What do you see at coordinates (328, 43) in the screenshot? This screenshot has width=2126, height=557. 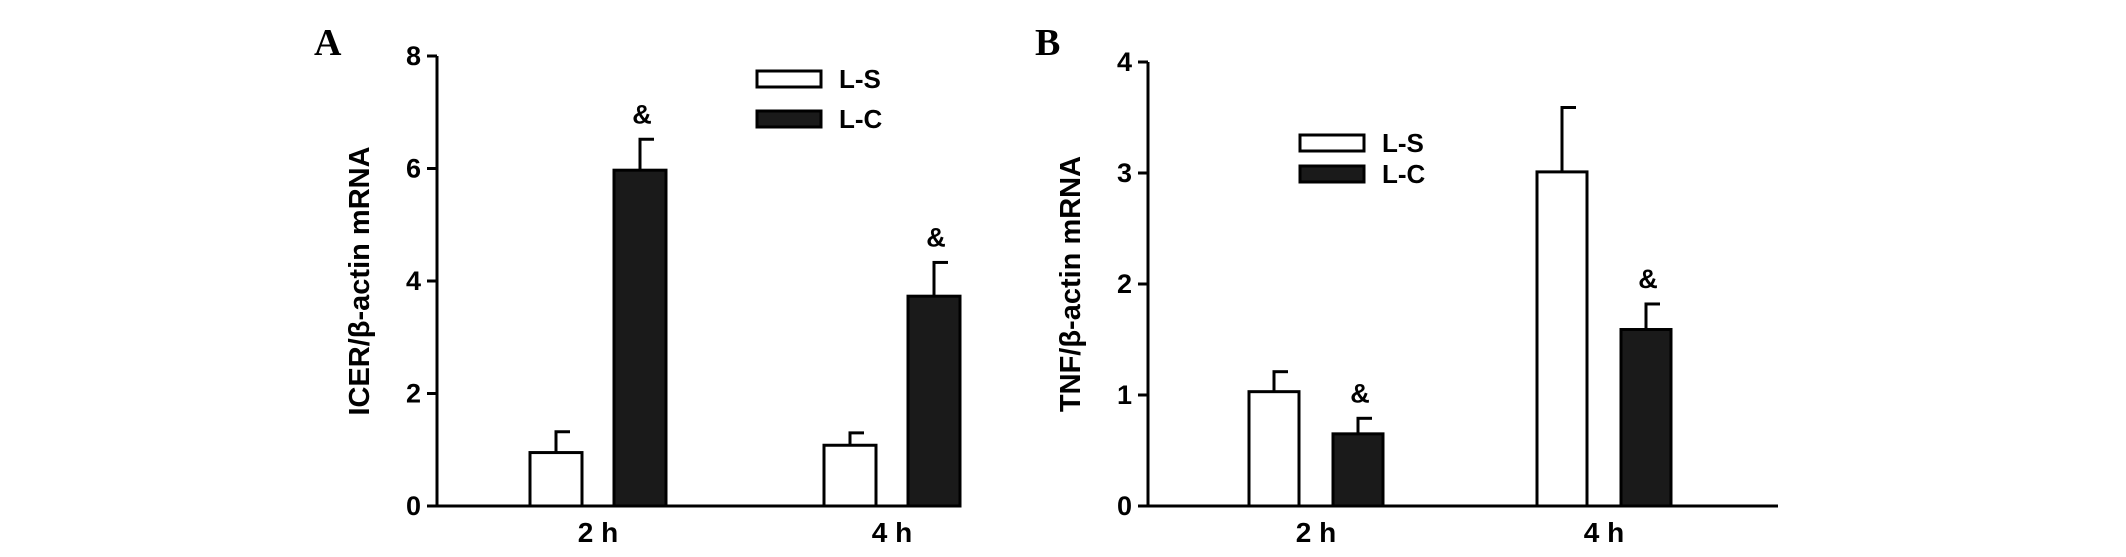 I see `panel-label-a: A` at bounding box center [328, 43].